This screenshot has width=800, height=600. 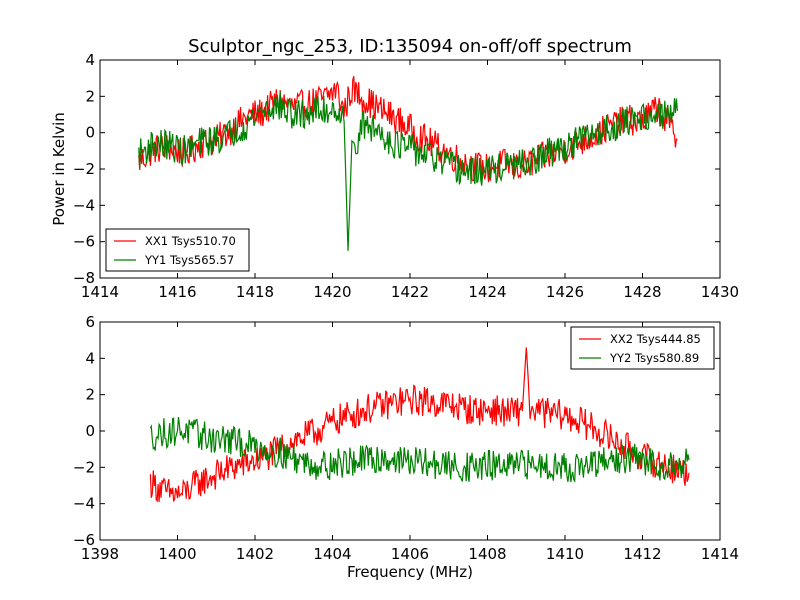 I want to click on legend-entry: XX1 Tsys510.70, so click(x=190, y=241).